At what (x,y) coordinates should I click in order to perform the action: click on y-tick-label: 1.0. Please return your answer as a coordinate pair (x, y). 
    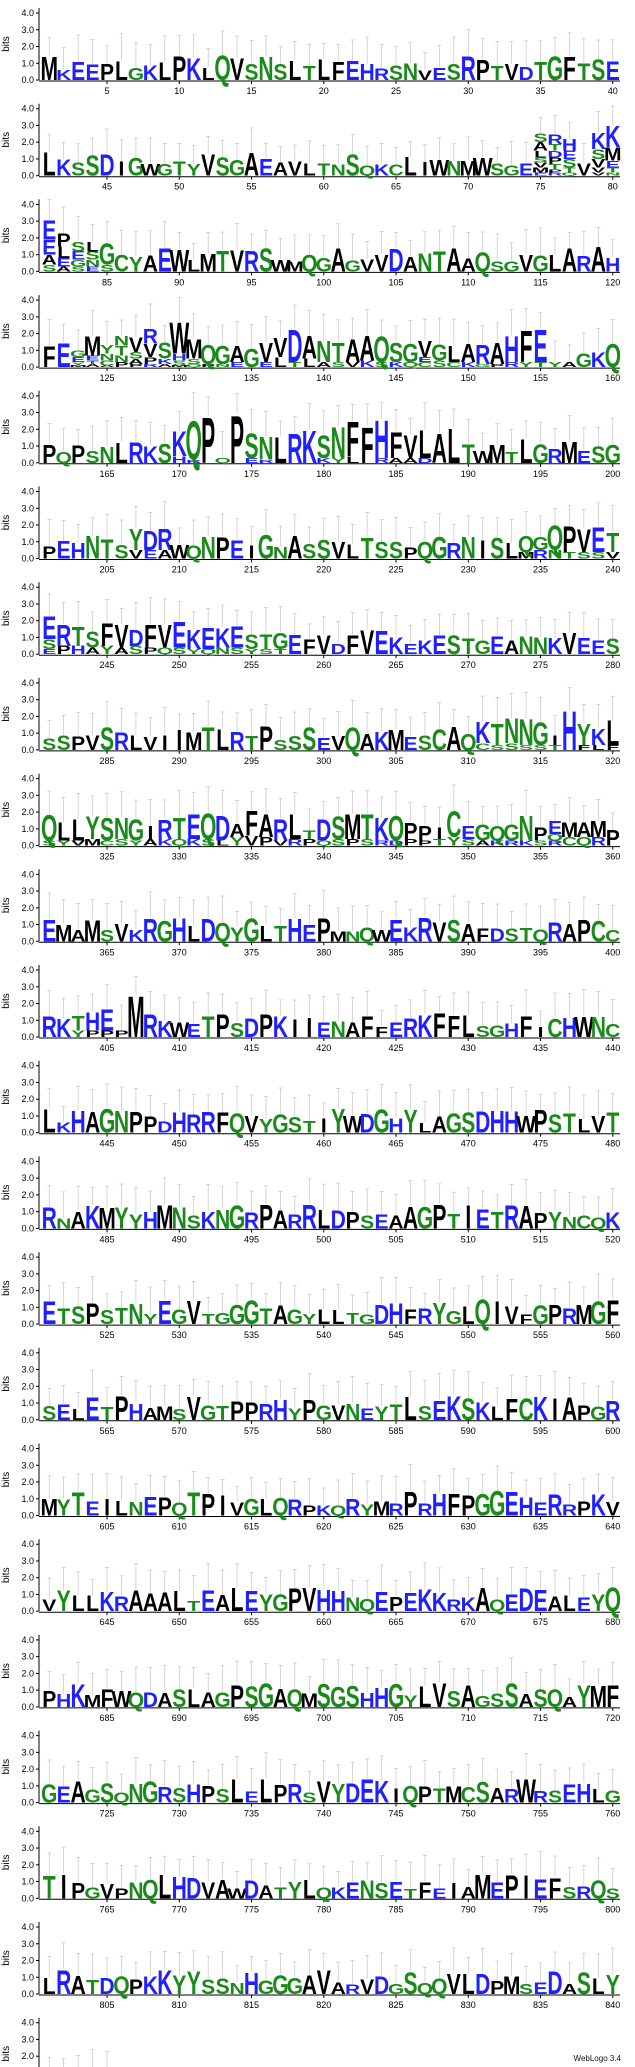
    Looking at the image, I should click on (27, 1403).